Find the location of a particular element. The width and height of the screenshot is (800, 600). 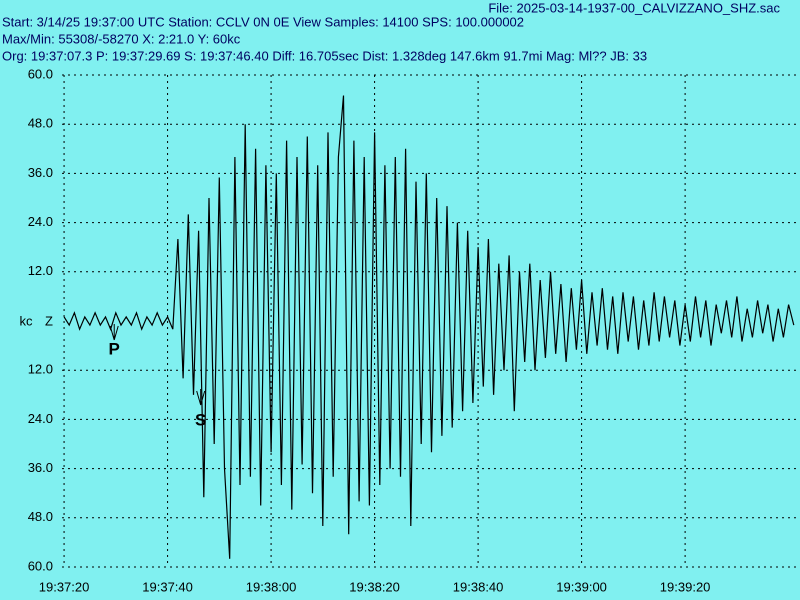

y-axis-label: kc is located at coordinates (27, 320).